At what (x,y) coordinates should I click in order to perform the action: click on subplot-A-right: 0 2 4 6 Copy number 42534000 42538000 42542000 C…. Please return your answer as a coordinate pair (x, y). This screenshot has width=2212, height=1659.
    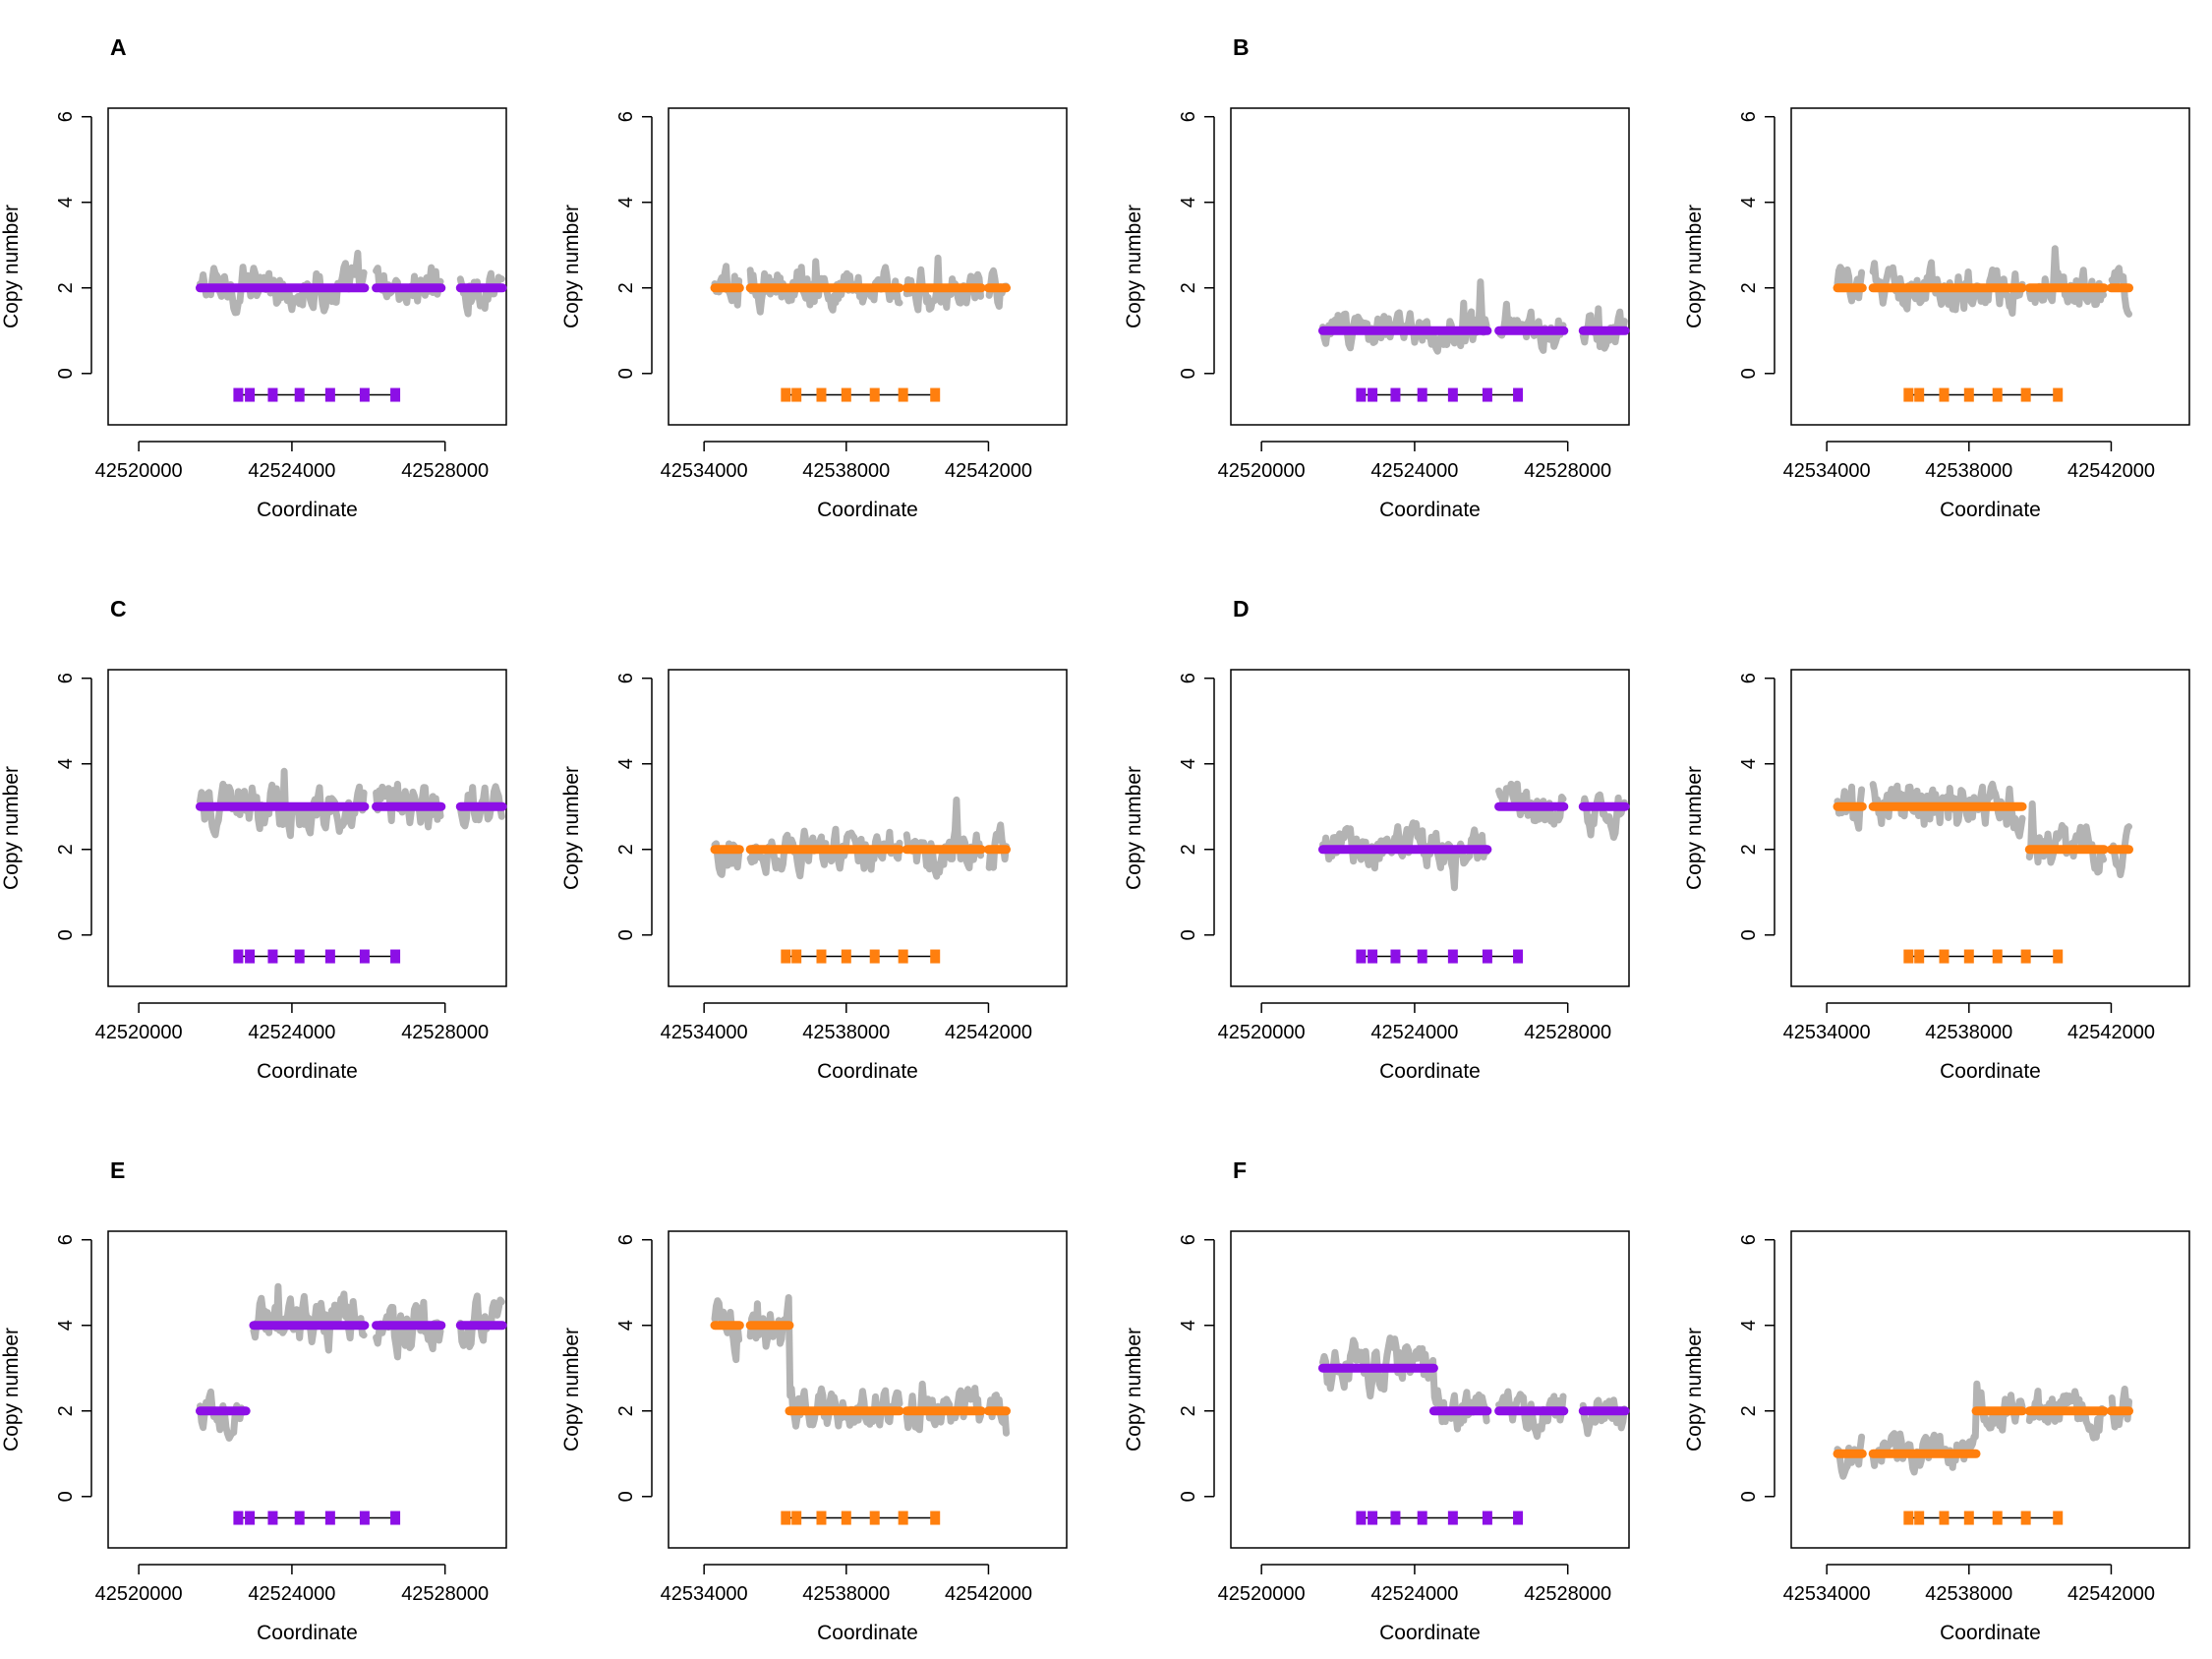
    Looking at the image, I should click on (814, 314).